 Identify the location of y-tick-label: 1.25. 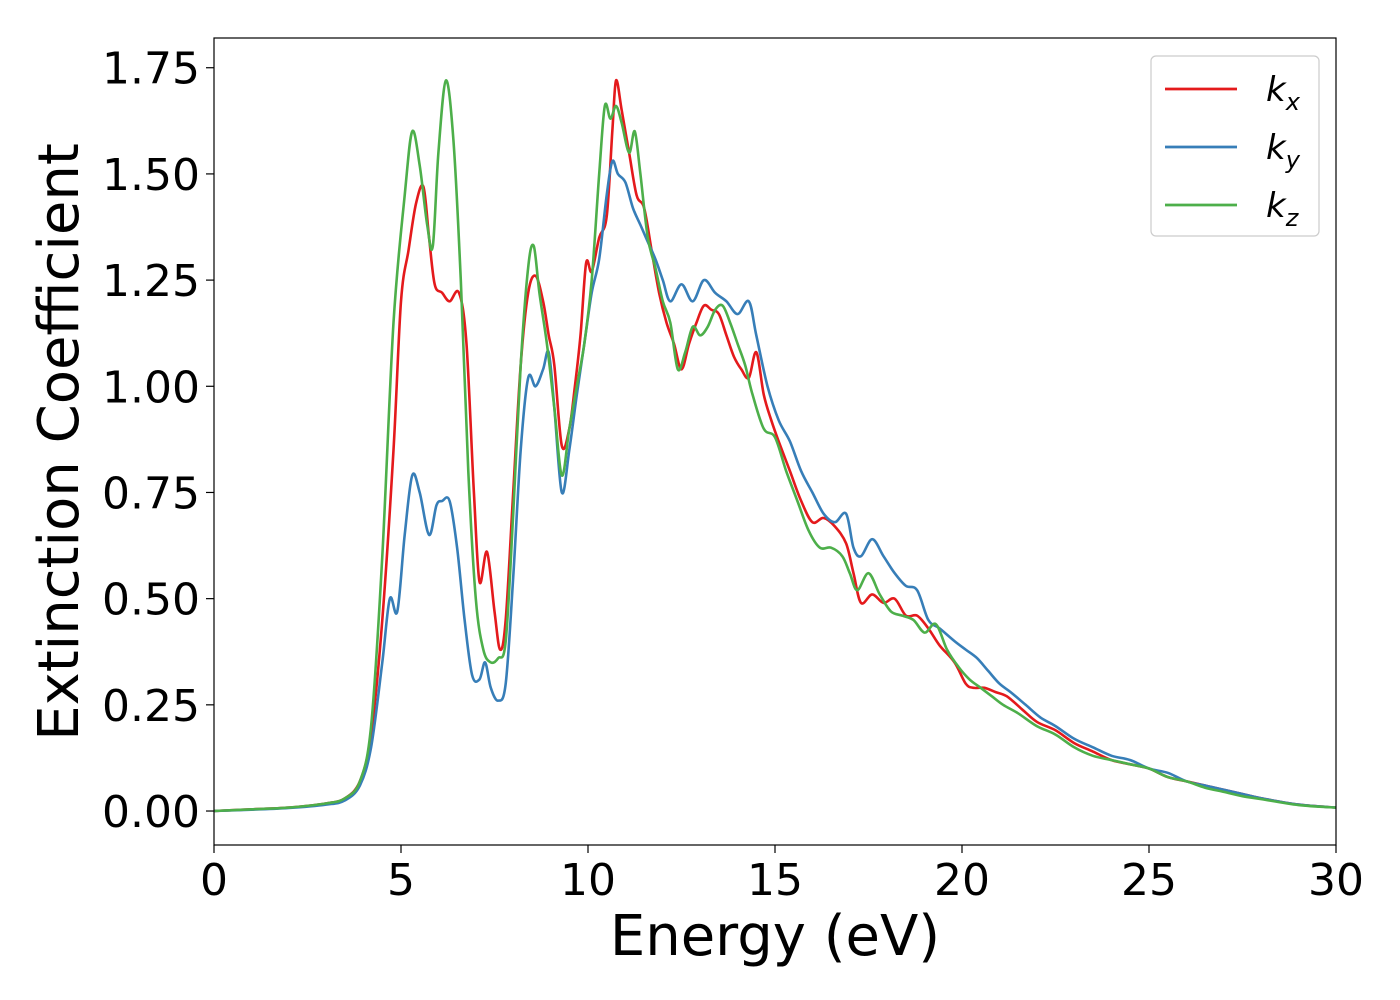
(151, 281).